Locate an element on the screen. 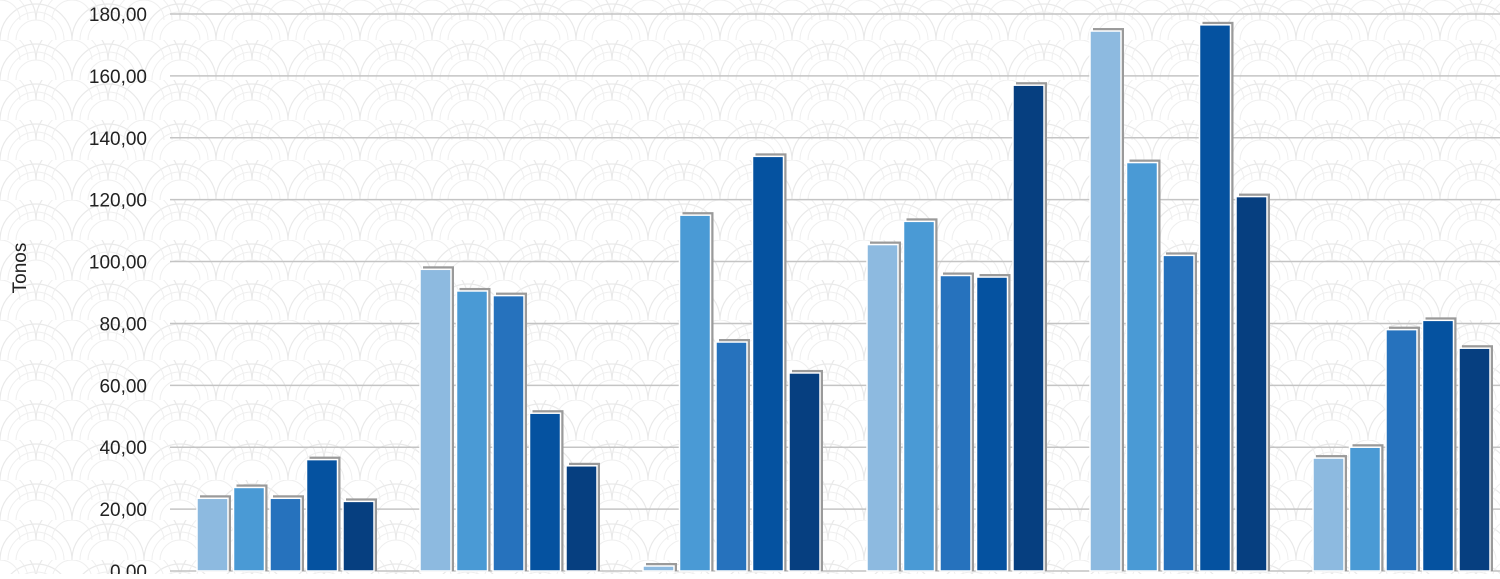  y-tick-label: 160,00 is located at coordinates (118, 77).